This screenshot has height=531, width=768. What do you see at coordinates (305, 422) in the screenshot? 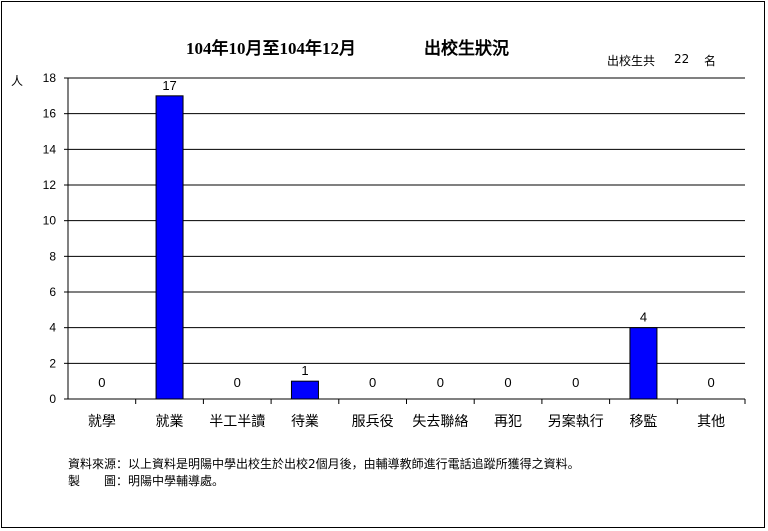
I see `x-tick-label: 待業` at bounding box center [305, 422].